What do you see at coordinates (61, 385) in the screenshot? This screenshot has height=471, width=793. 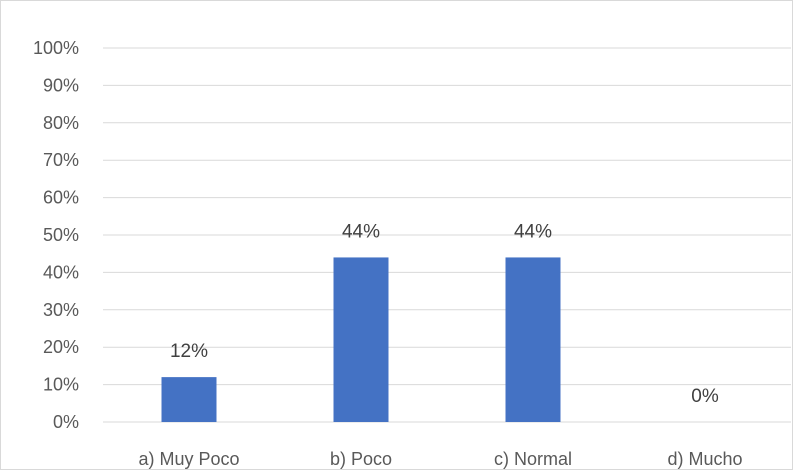 I see `y-tick-label: 10%` at bounding box center [61, 385].